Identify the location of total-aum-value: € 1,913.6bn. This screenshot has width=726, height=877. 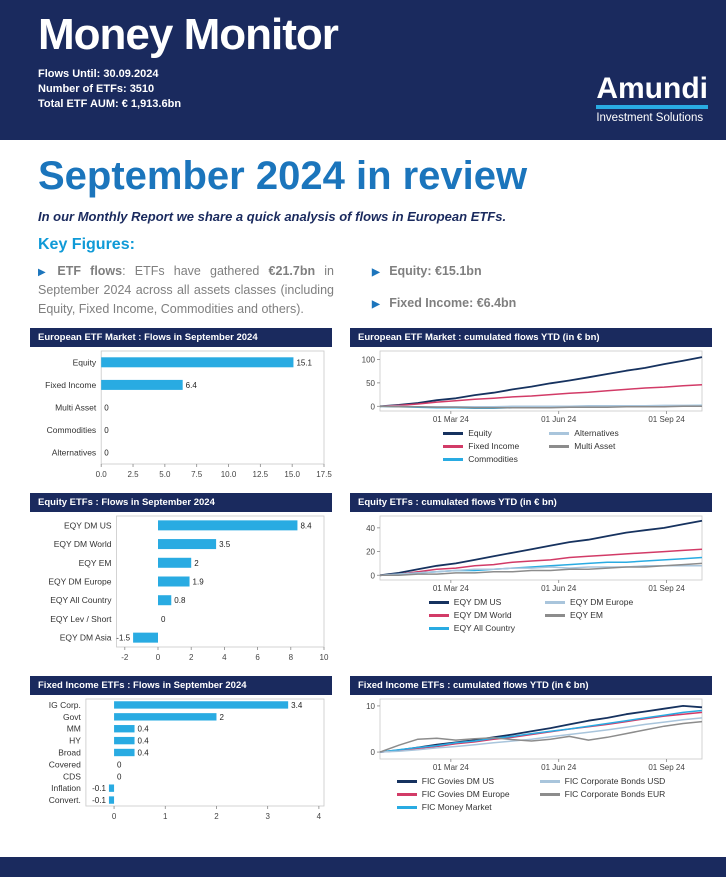
(151, 104).